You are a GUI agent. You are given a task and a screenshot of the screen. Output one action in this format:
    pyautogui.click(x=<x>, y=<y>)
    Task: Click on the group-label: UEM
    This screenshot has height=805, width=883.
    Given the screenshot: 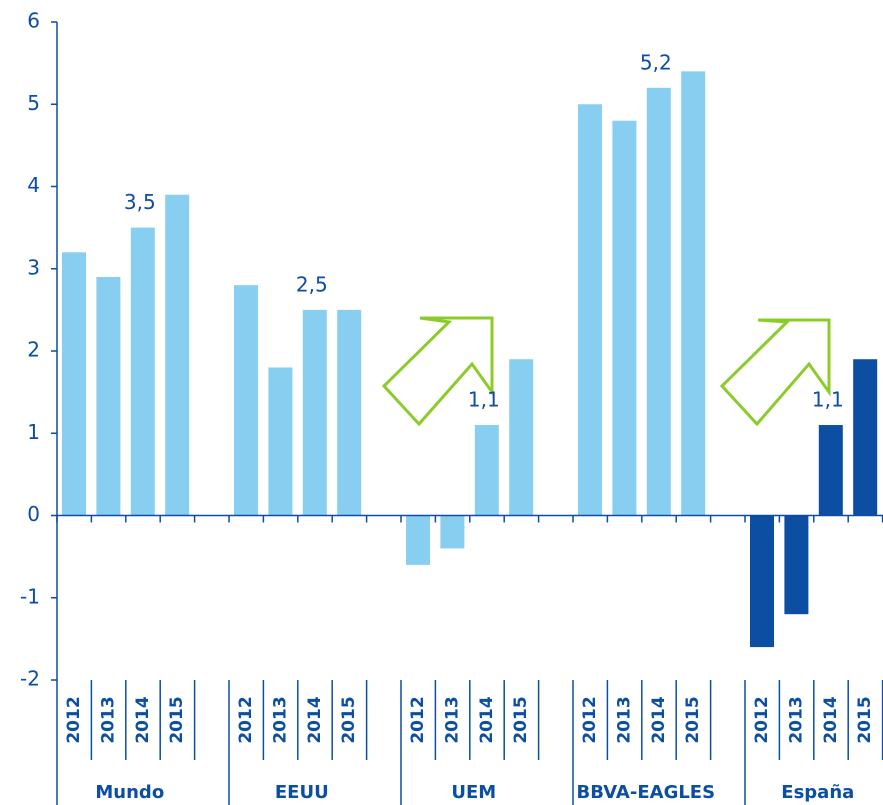 What is the action you would take?
    pyautogui.click(x=473, y=792)
    